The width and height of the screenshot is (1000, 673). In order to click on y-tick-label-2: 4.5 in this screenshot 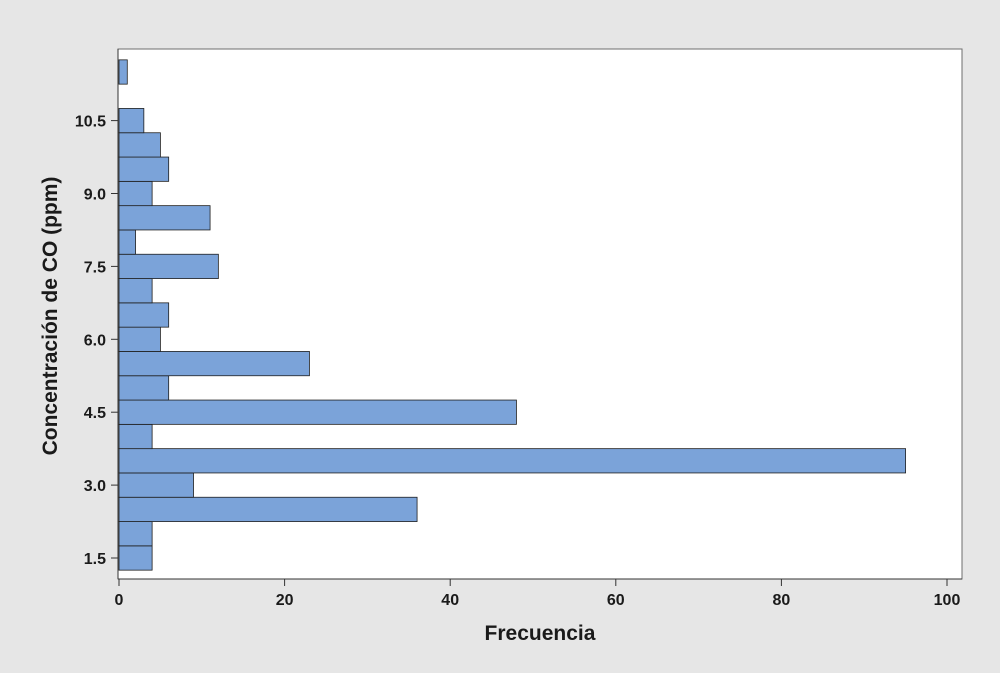, I will do `click(95, 413)`.